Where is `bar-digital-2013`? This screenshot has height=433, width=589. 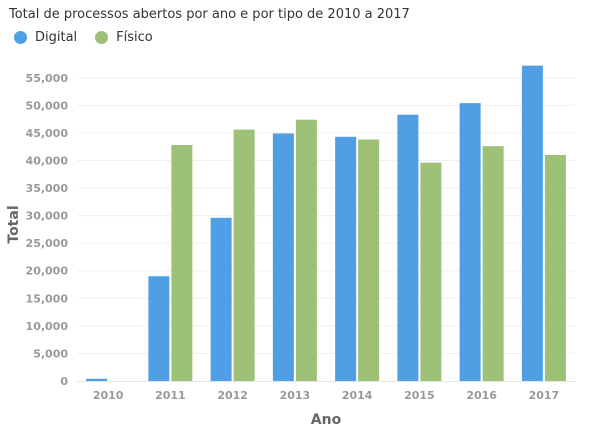 bar-digital-2013 is located at coordinates (283, 257).